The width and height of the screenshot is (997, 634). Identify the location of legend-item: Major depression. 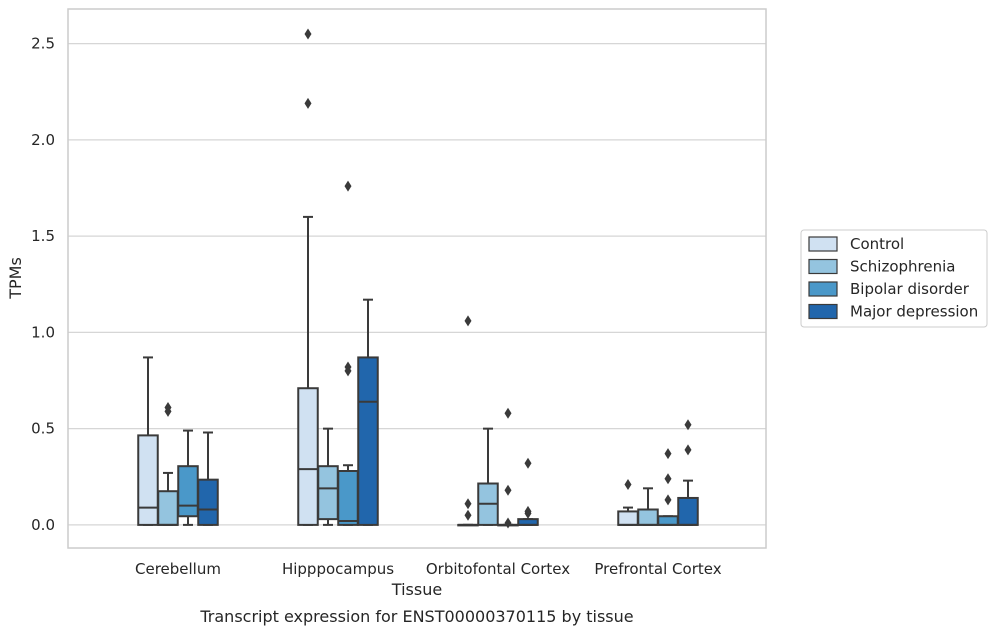
(893, 312).